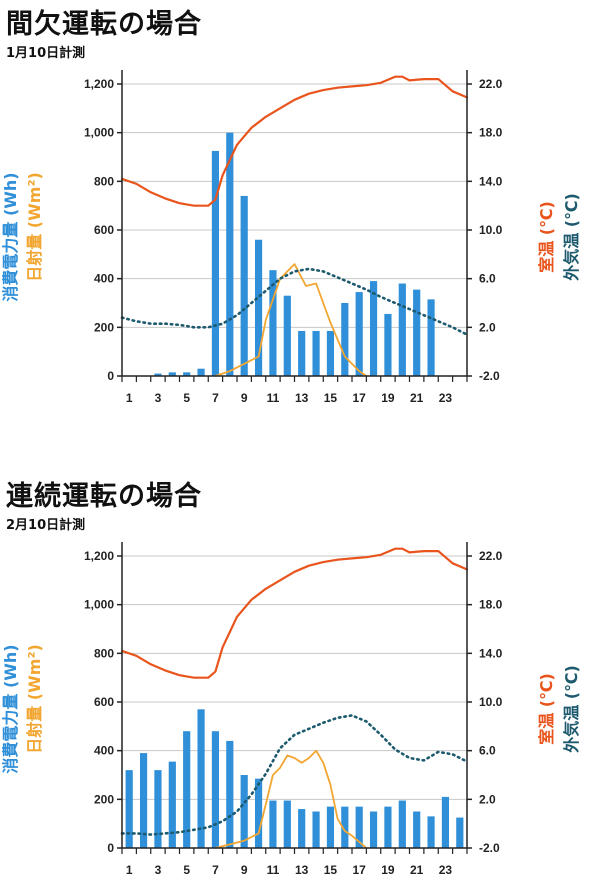 The width and height of the screenshot is (590, 884). What do you see at coordinates (487, 799) in the screenshot?
I see `right-tick-label: 2.0` at bounding box center [487, 799].